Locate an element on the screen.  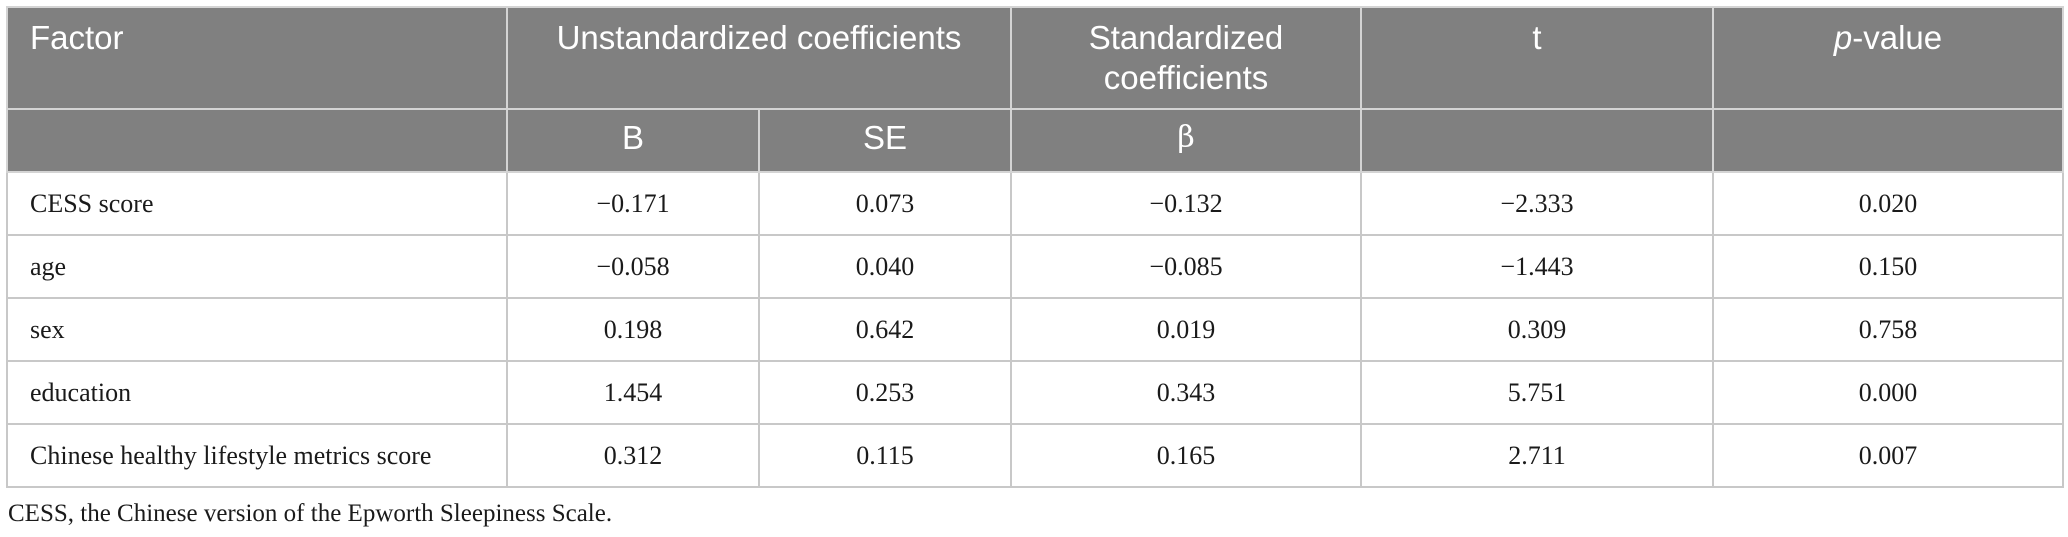
cell-beta: 0.343 is located at coordinates (1186, 392).